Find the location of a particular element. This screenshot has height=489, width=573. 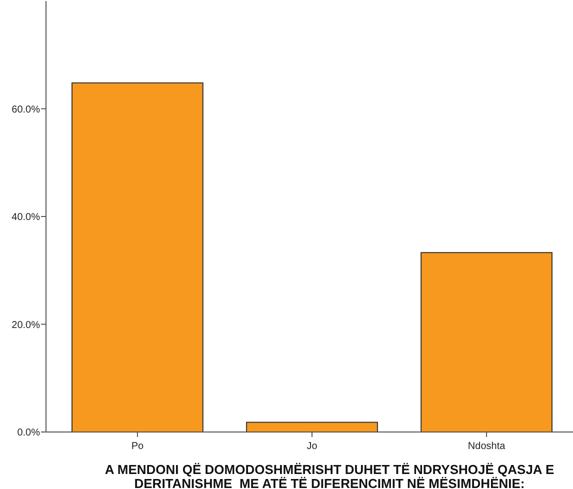

x-tick-label: Jo is located at coordinates (312, 446).